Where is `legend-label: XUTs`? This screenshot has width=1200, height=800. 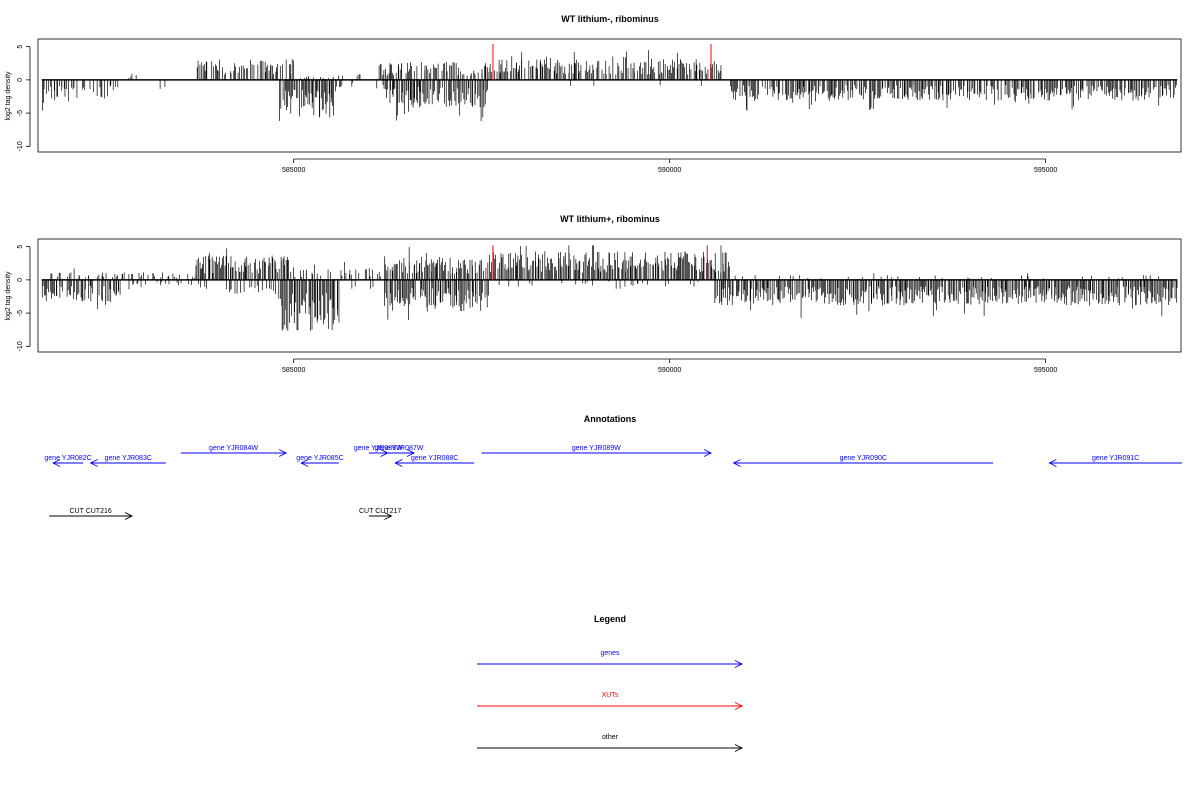
legend-label: XUTs is located at coordinates (610, 695).